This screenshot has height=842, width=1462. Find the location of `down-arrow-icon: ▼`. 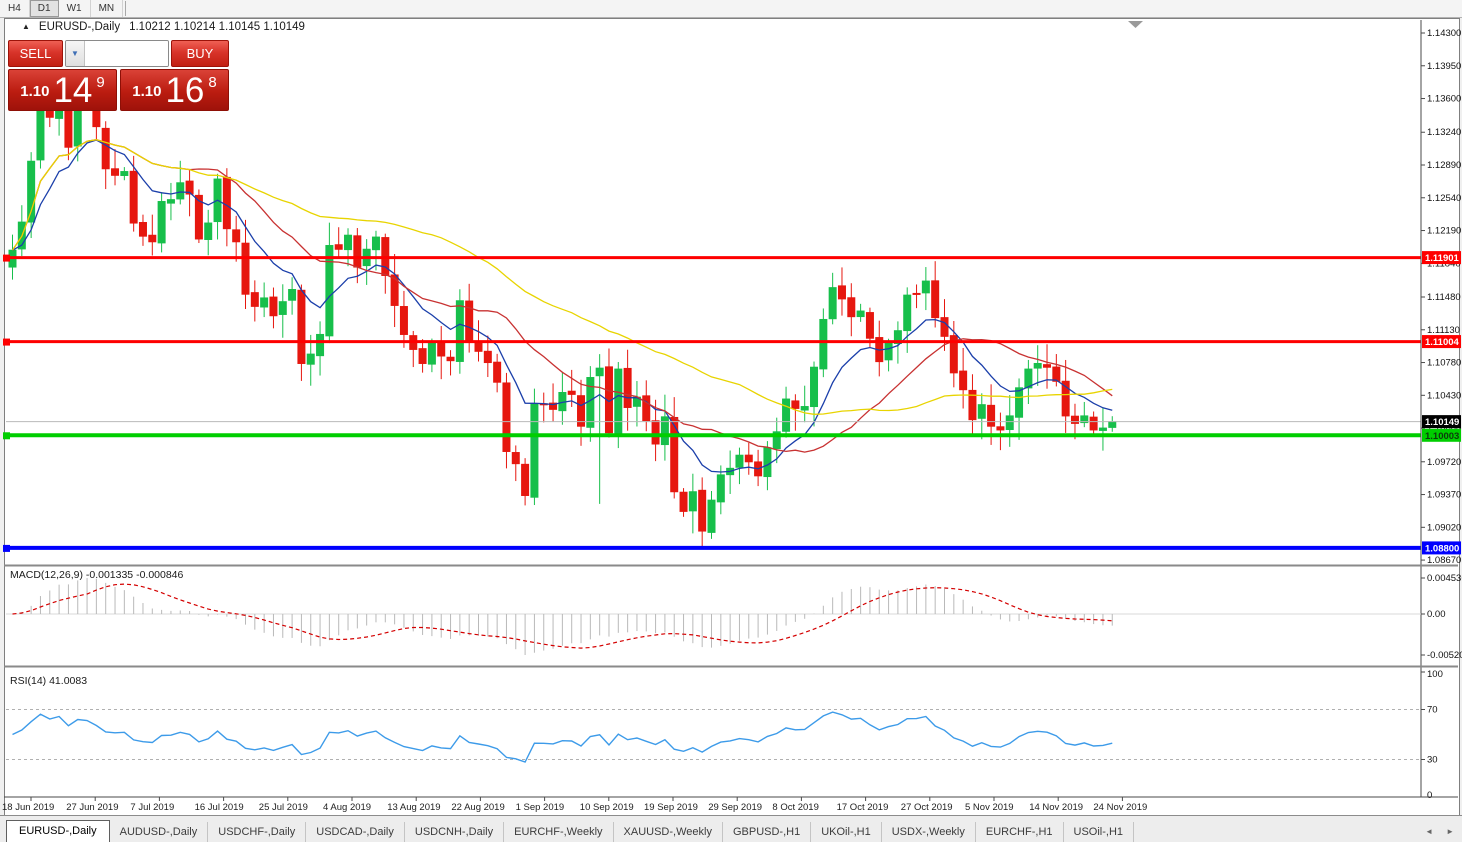

down-arrow-icon: ▼ is located at coordinates (75, 53).